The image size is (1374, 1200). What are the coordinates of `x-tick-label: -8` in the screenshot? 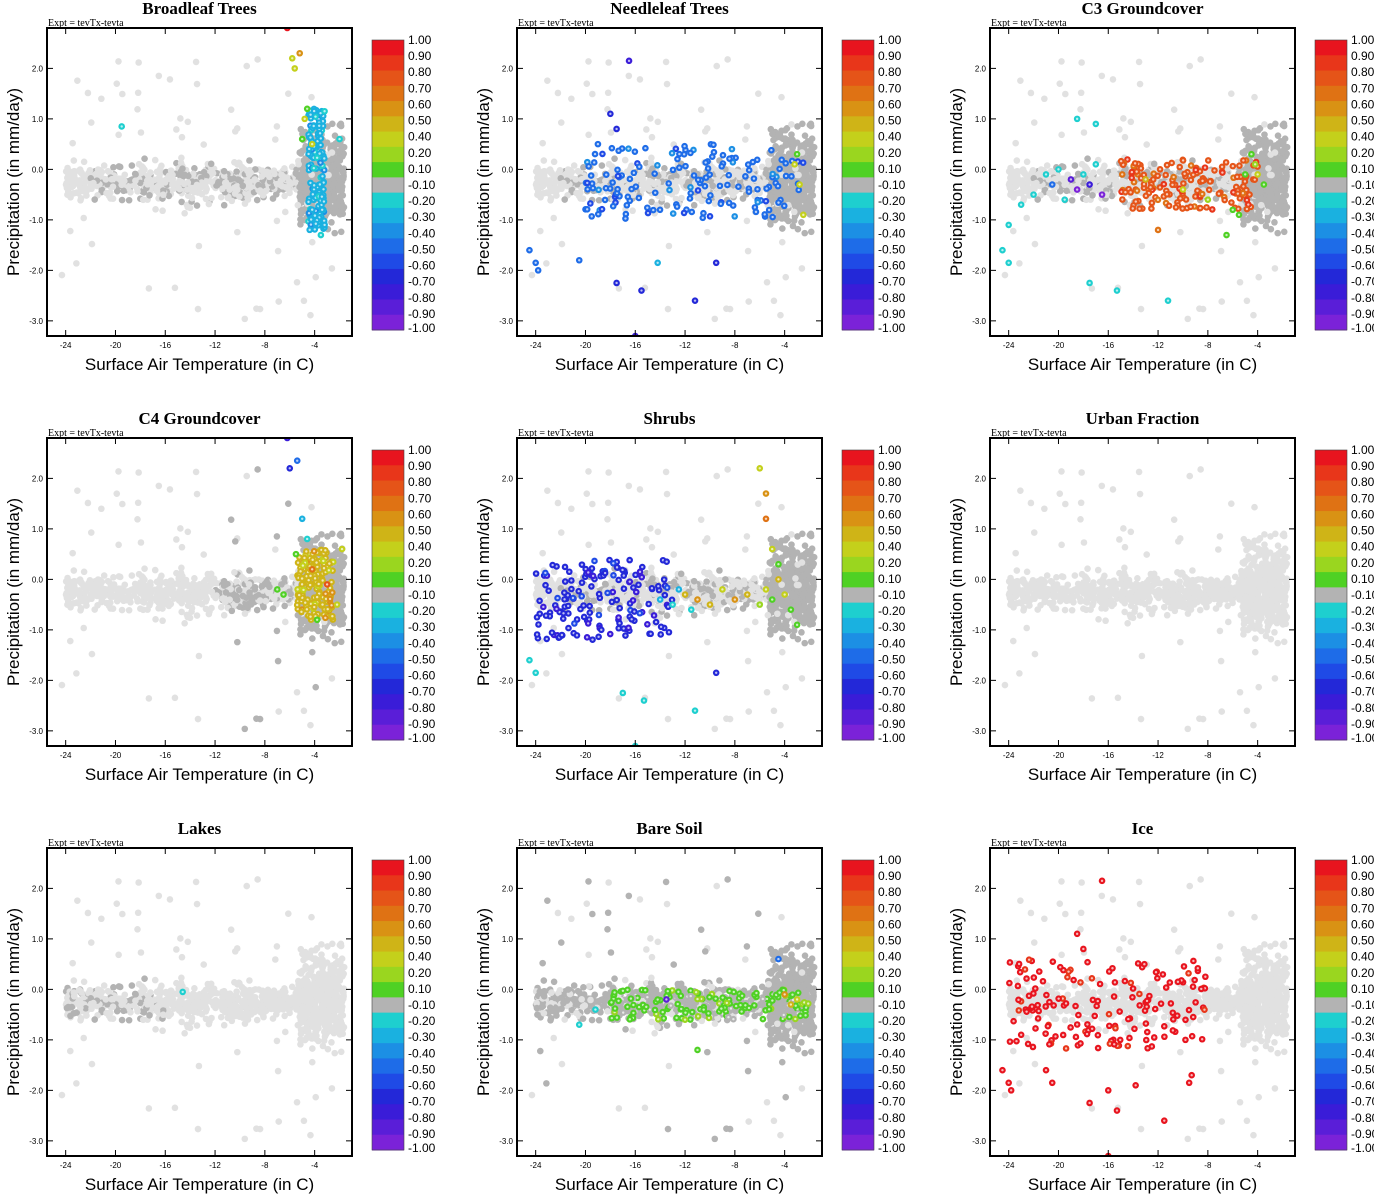 It's located at (735, 345).